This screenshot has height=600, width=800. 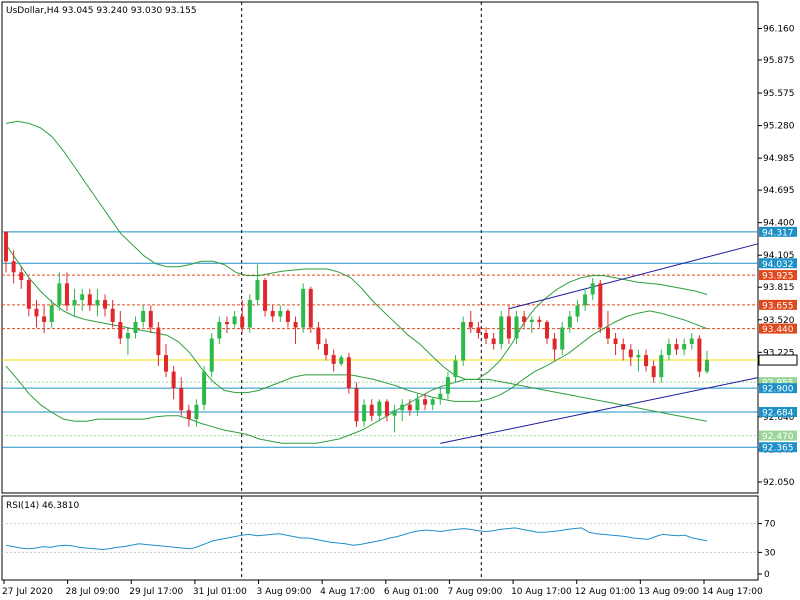 I want to click on time-tick-label: 7 Aug 09:00, so click(x=474, y=592).